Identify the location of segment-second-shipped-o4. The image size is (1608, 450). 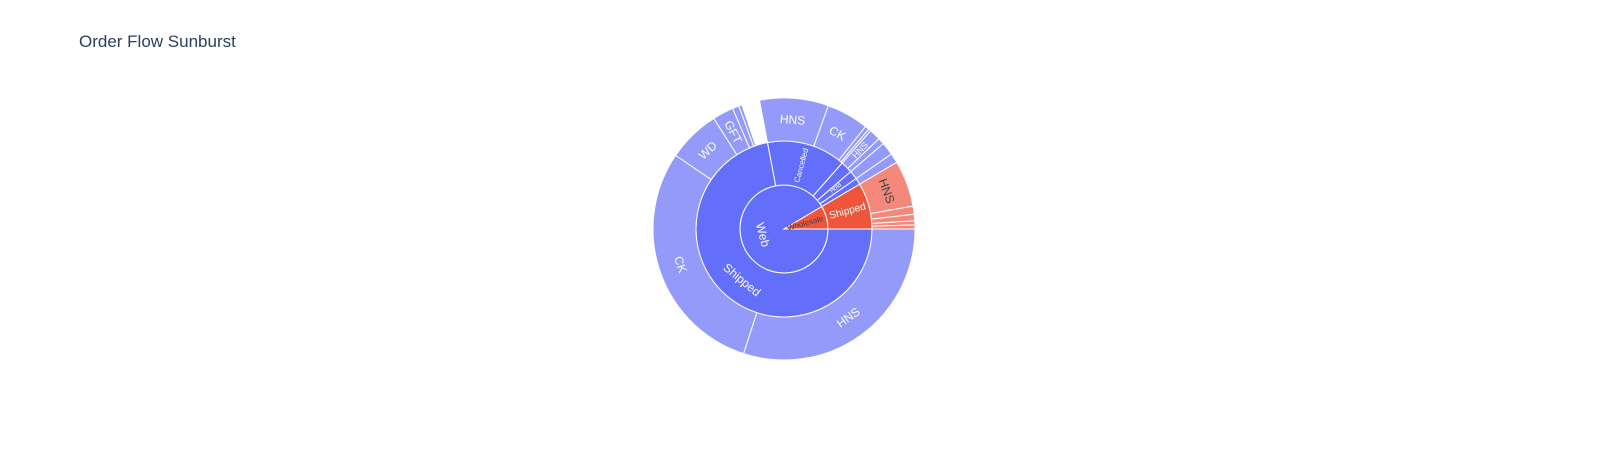
(893, 227).